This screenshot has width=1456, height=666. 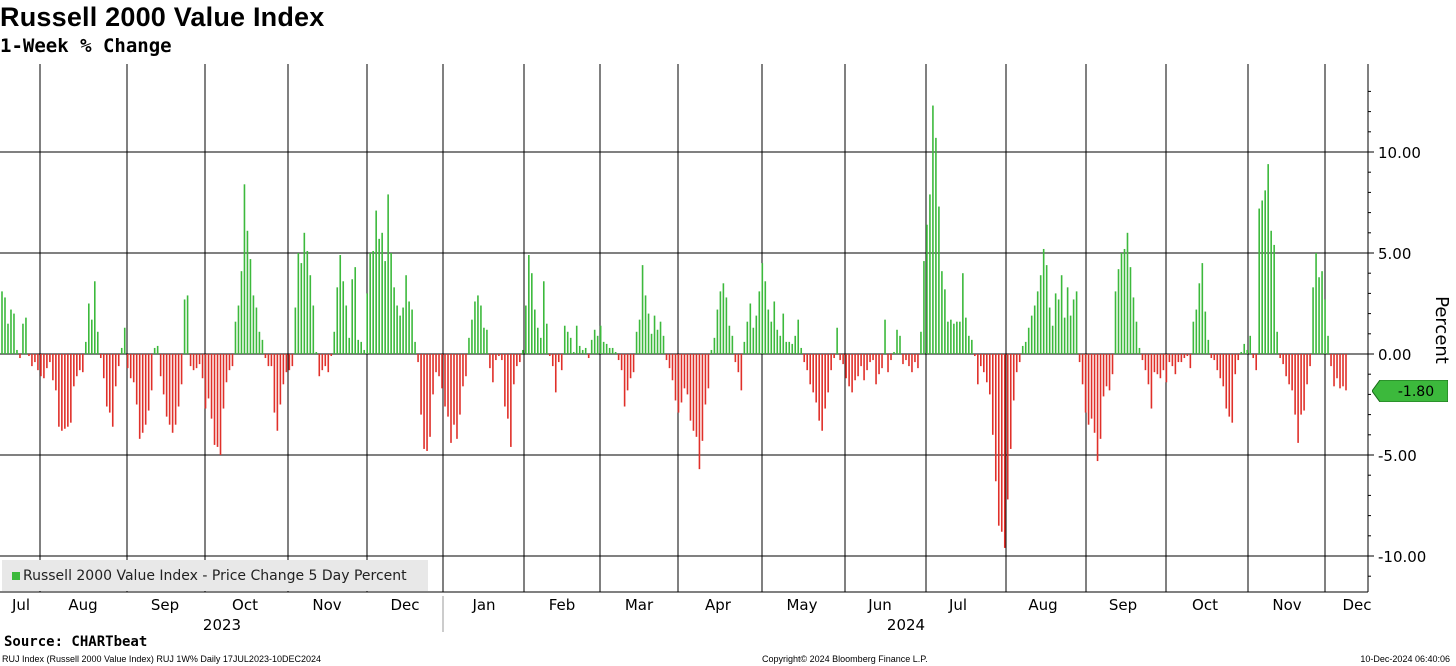 I want to click on legend-swatch, so click(x=16, y=575).